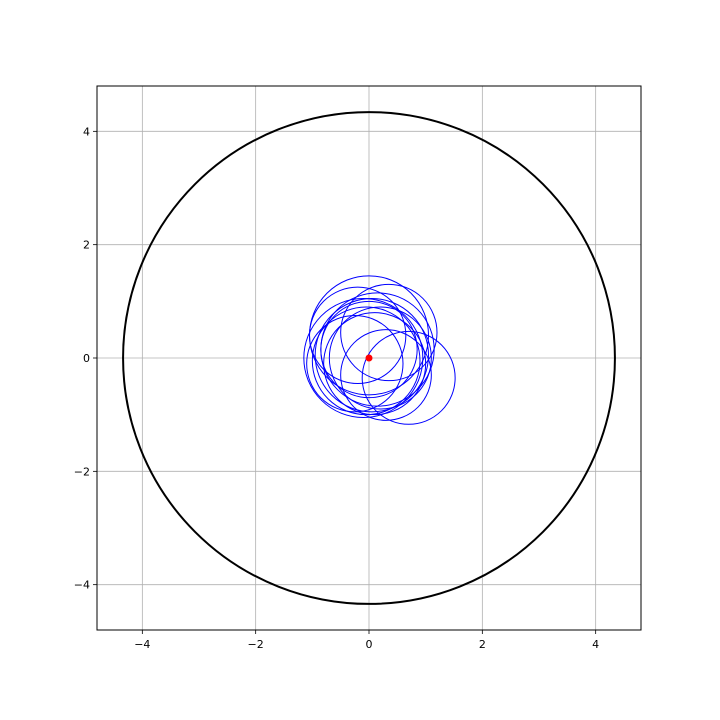 The width and height of the screenshot is (720, 720). Describe the element at coordinates (86, 245) in the screenshot. I see `y-tick-label: 2` at that location.